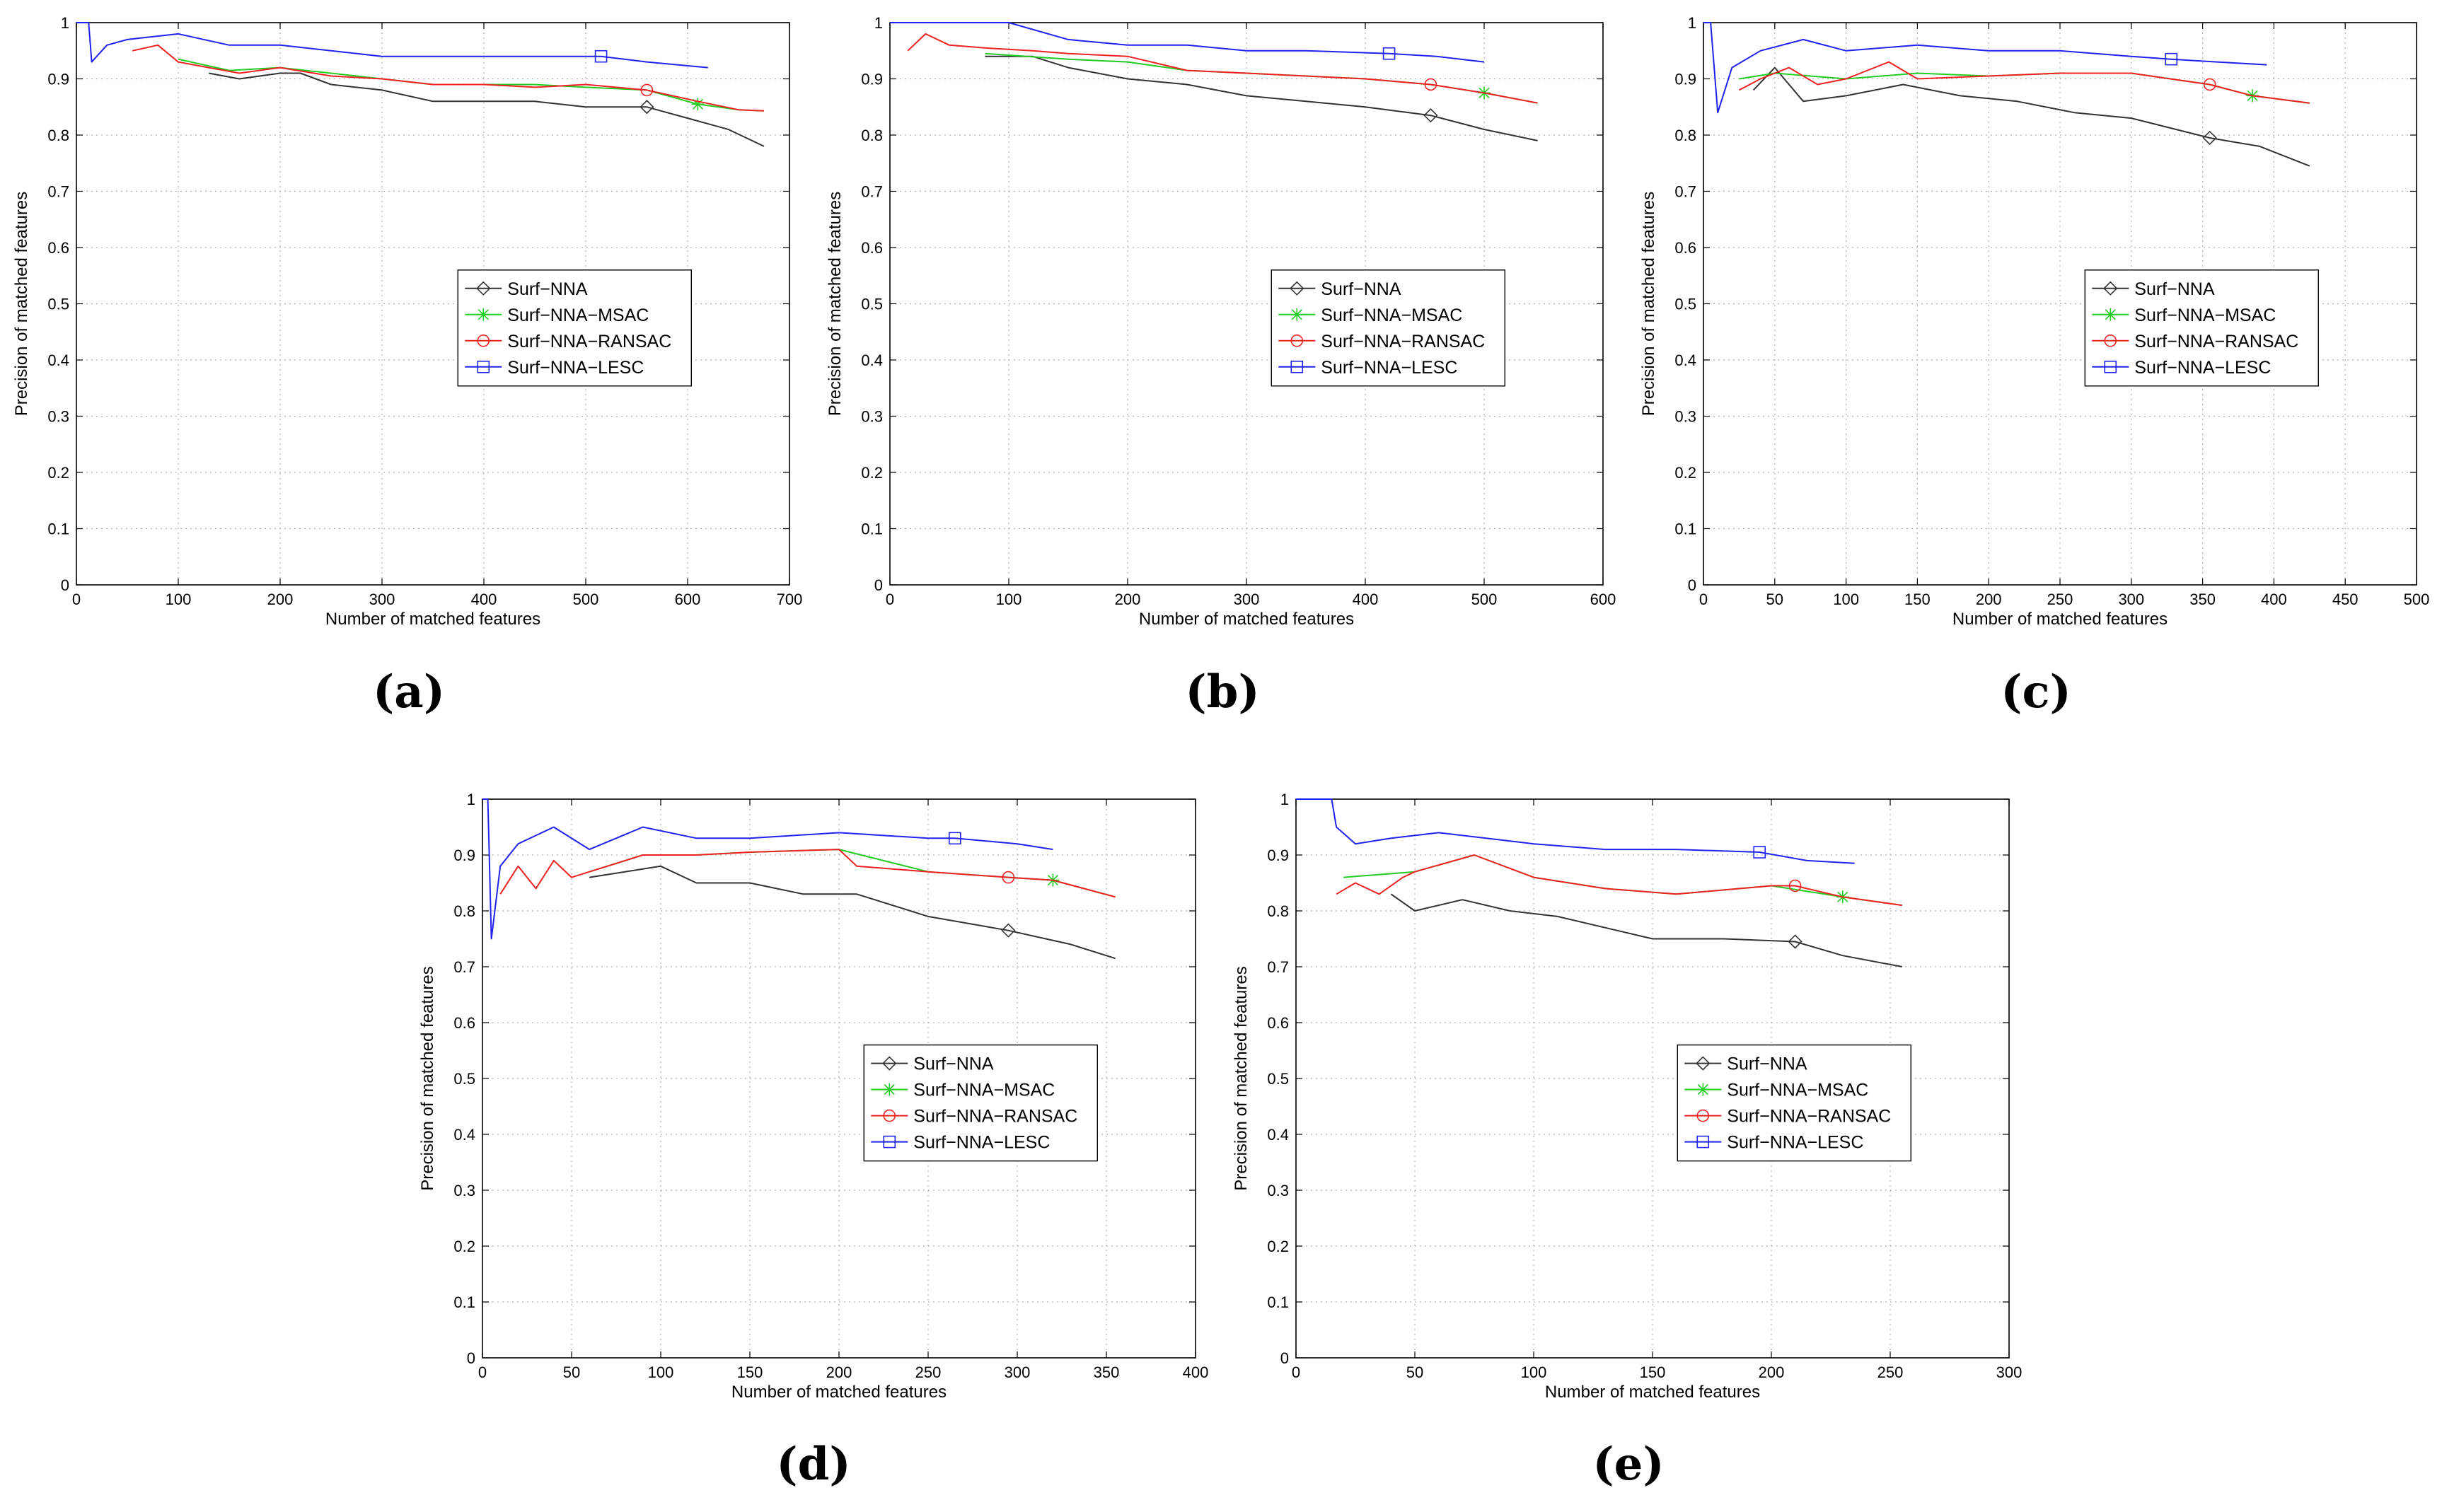 The image size is (2442, 1512). I want to click on panel-caption: (a), so click(409, 692).